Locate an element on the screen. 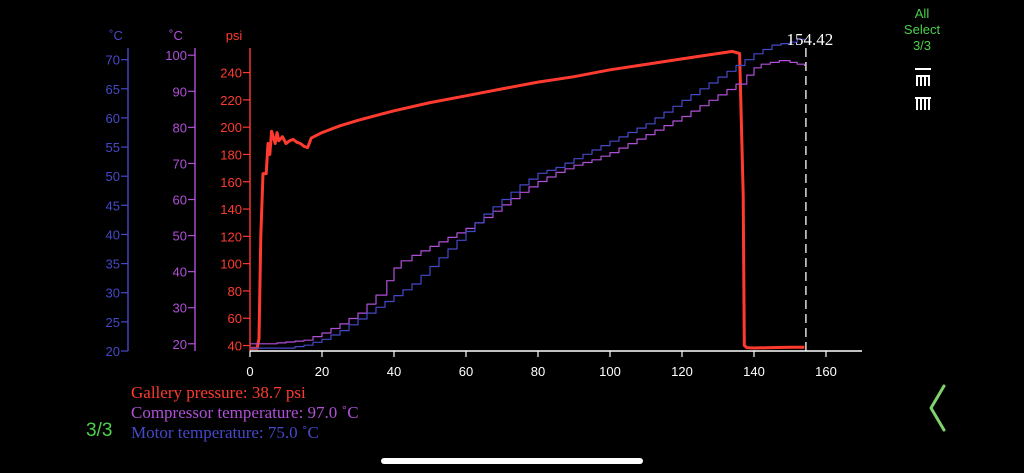 This screenshot has height=473, width=1024. y-tick-label-compressor: 100 is located at coordinates (176, 55).